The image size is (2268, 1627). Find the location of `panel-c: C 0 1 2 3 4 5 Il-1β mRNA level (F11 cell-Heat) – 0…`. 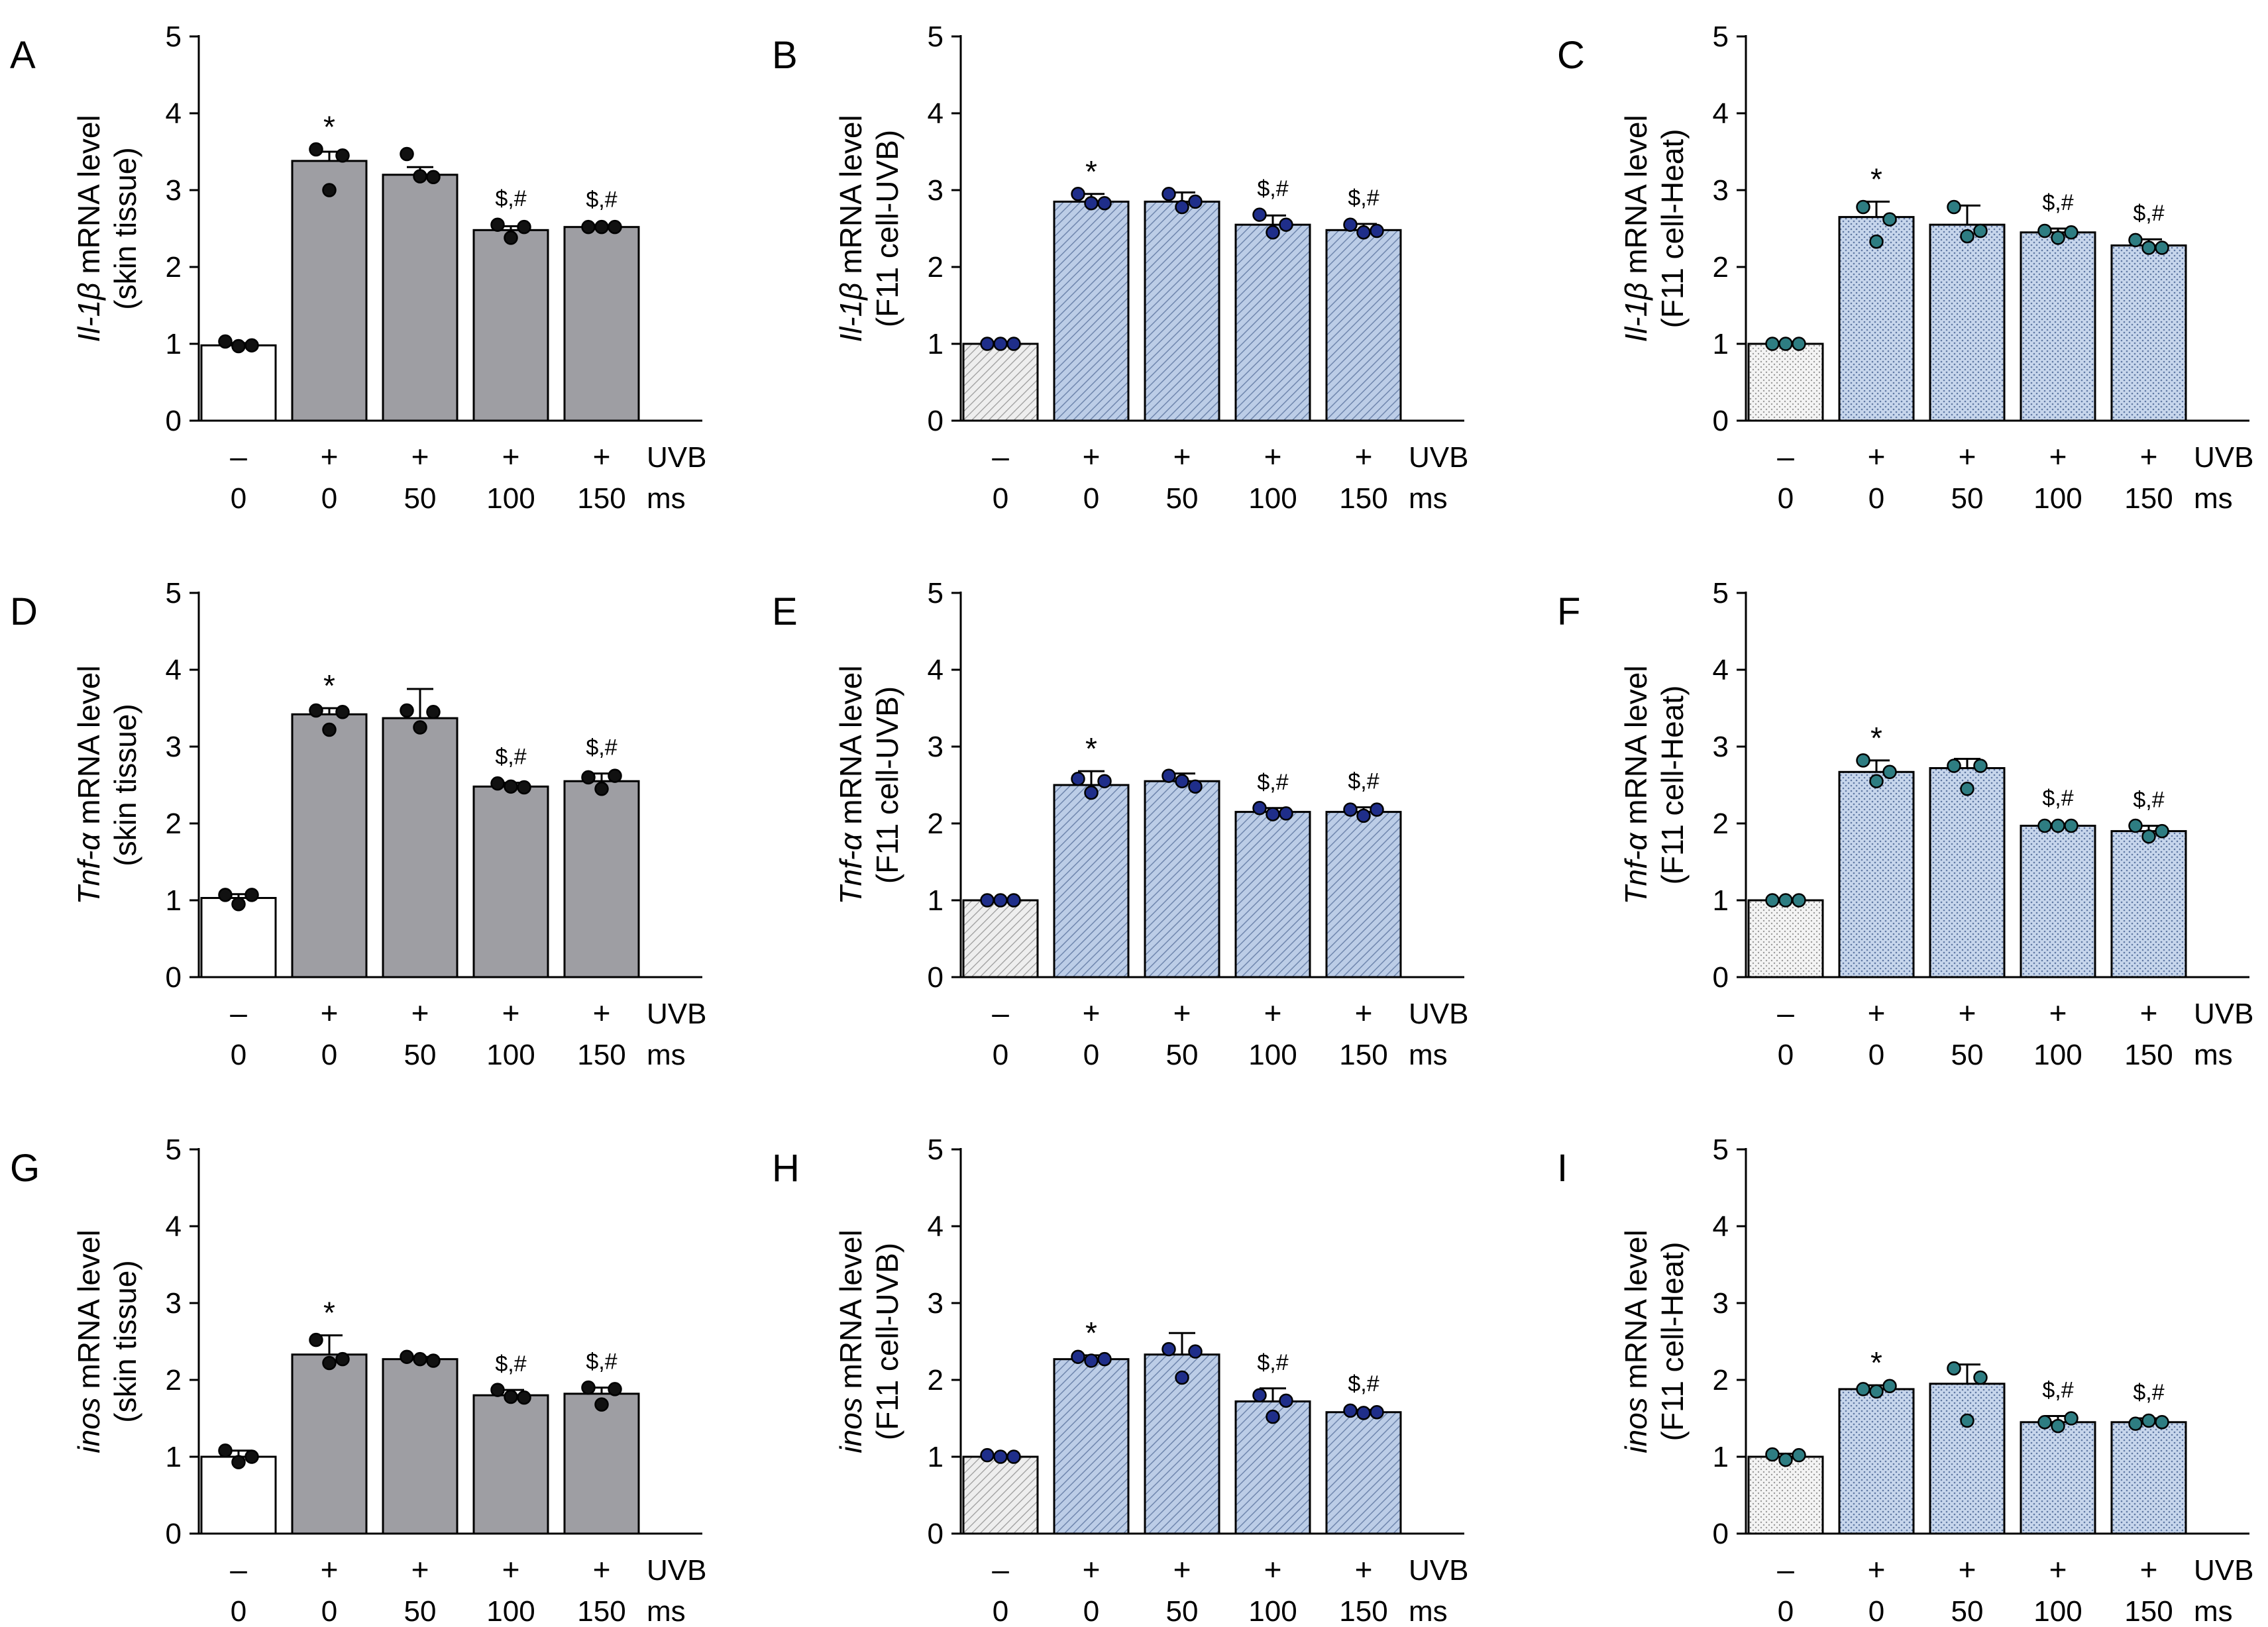

panel-c: C 0 1 2 3 4 5 Il-1β mRNA level (F11 cell-Heat) – 0… is located at coordinates (1905, 268).